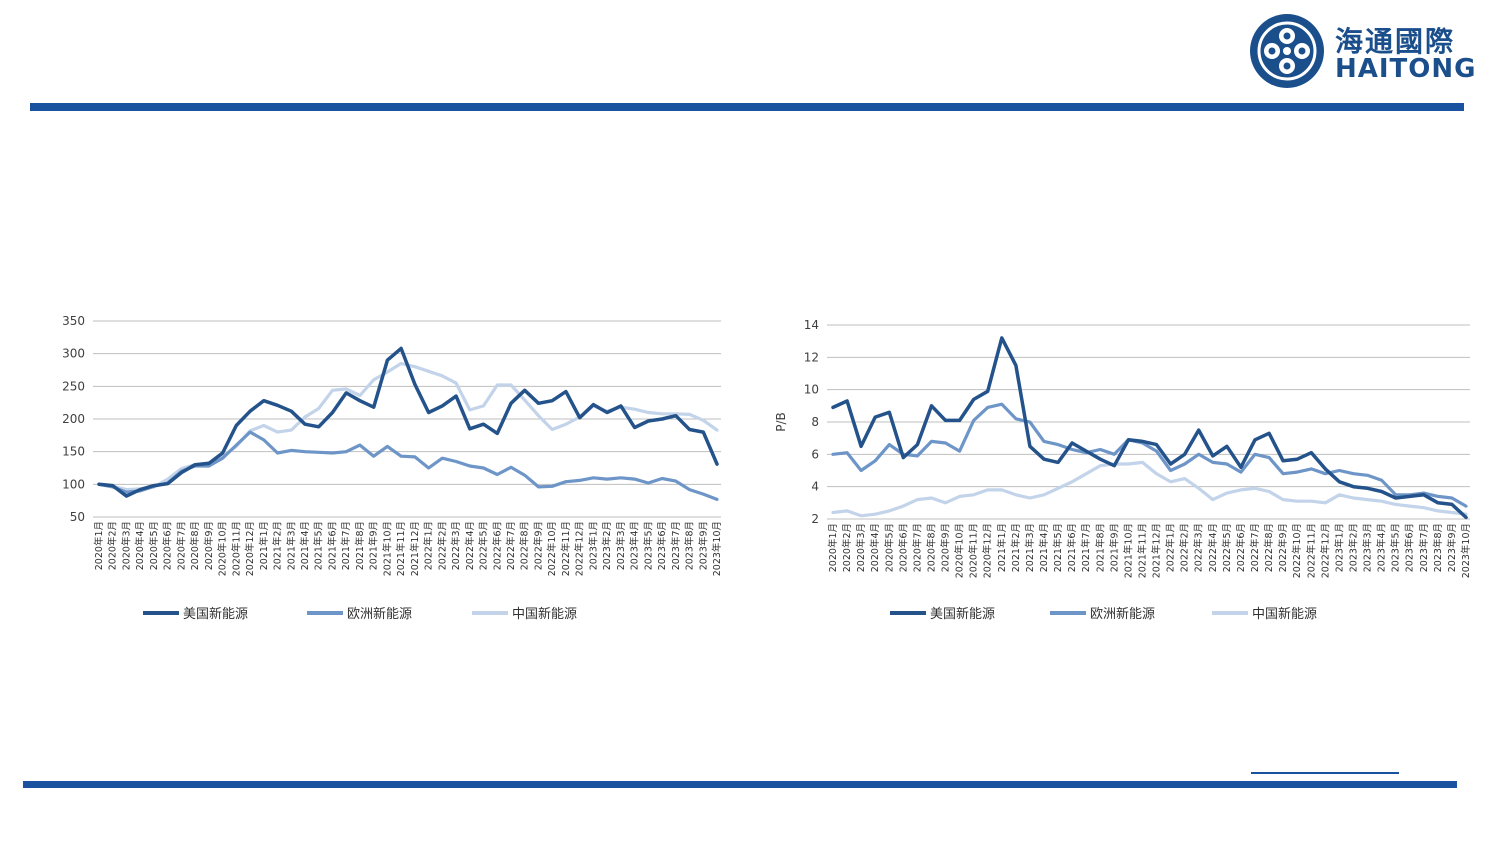  Describe the element at coordinates (815, 519) in the screenshot. I see `y-tick-label: 2` at that location.